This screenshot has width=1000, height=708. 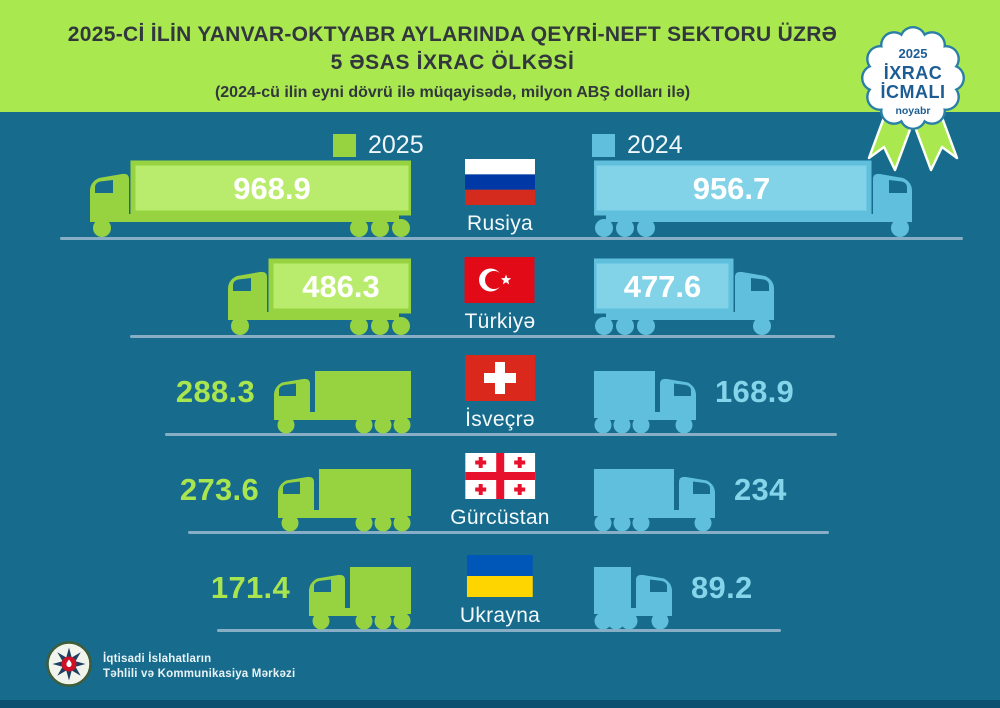 I want to click on bar-2025-georgia: 273.6, so click(x=295, y=493).